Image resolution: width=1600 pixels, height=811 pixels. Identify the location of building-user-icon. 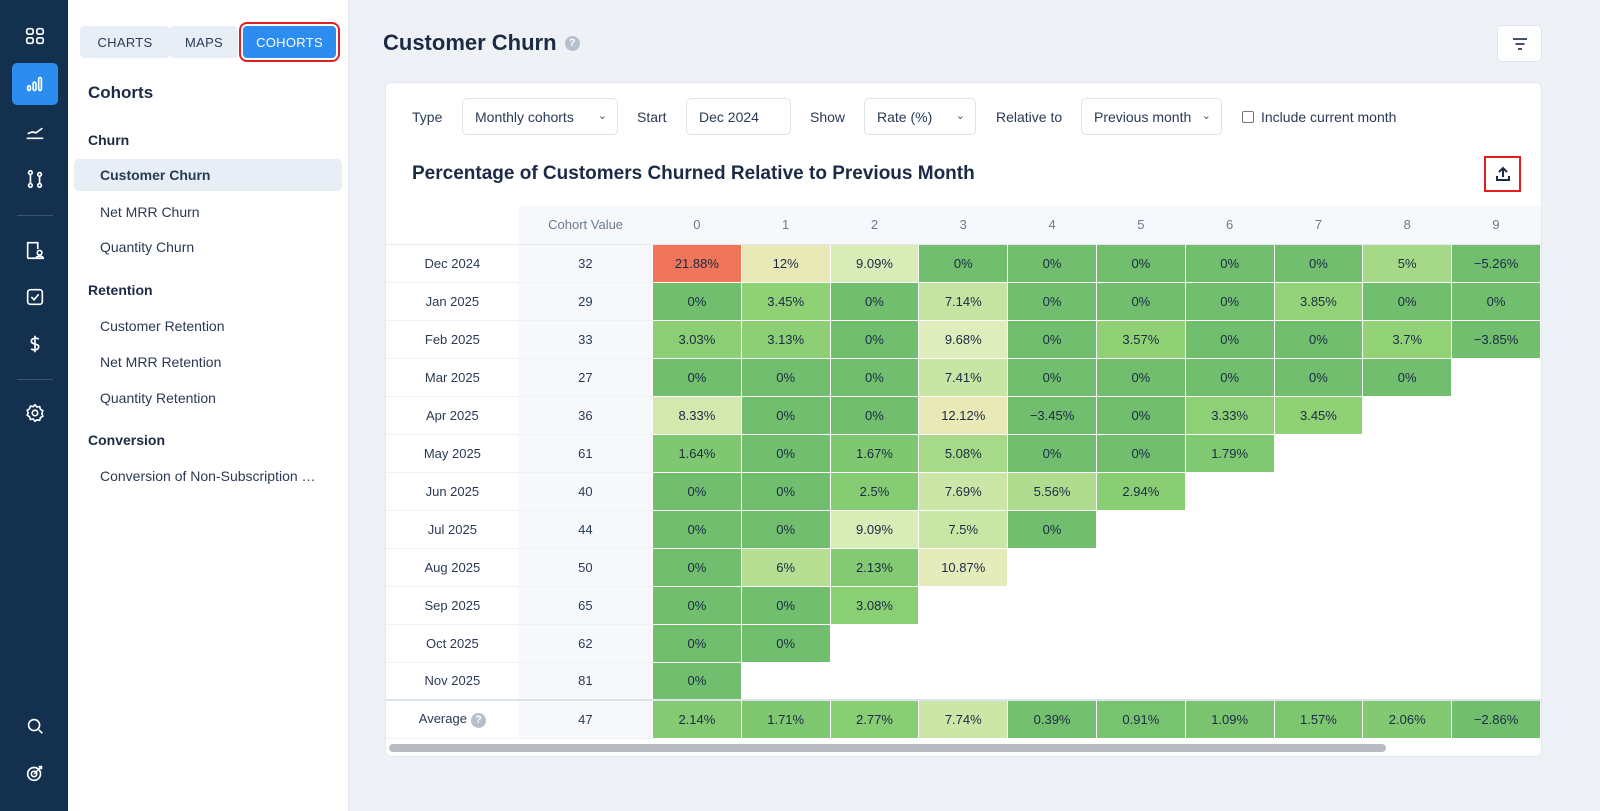
(35, 250).